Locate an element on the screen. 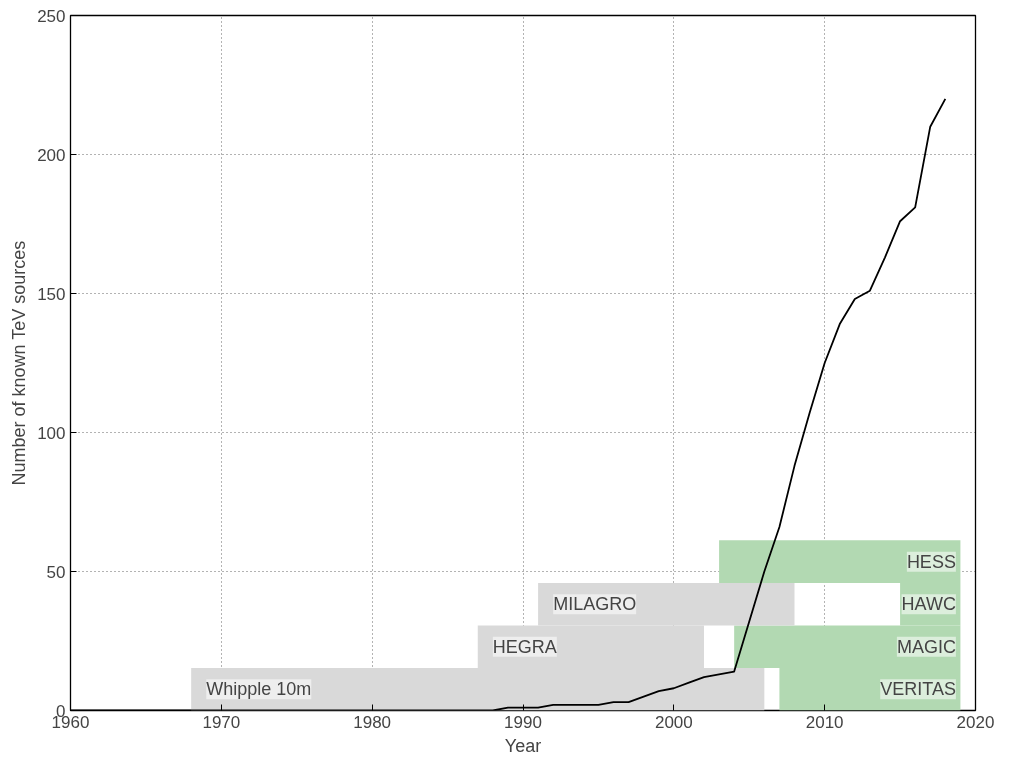  x-tick-label: 1970 is located at coordinates (221, 722).